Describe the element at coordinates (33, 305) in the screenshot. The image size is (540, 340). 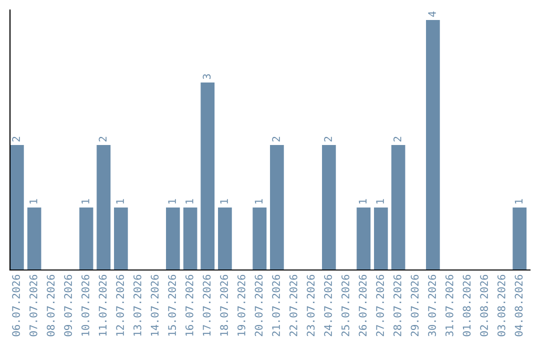
I see `x-tick-label: 07.07.2026` at that location.